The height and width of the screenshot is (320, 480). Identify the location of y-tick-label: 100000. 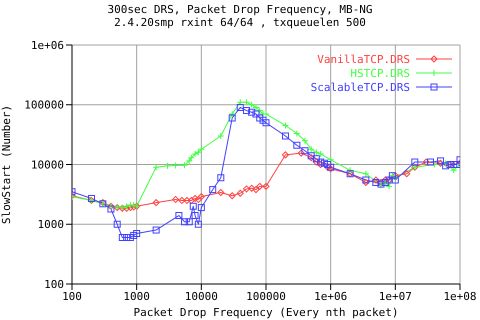
(44, 105).